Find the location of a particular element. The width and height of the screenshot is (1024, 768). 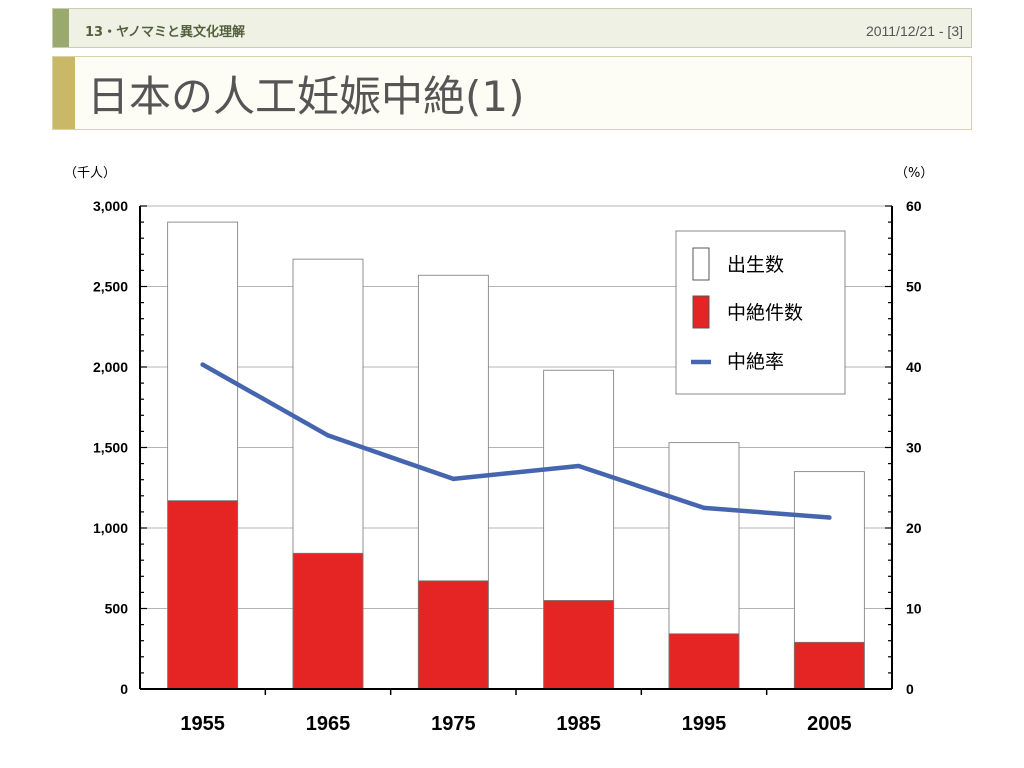

y-tick-label-left: 1,000 is located at coordinates (110, 528).